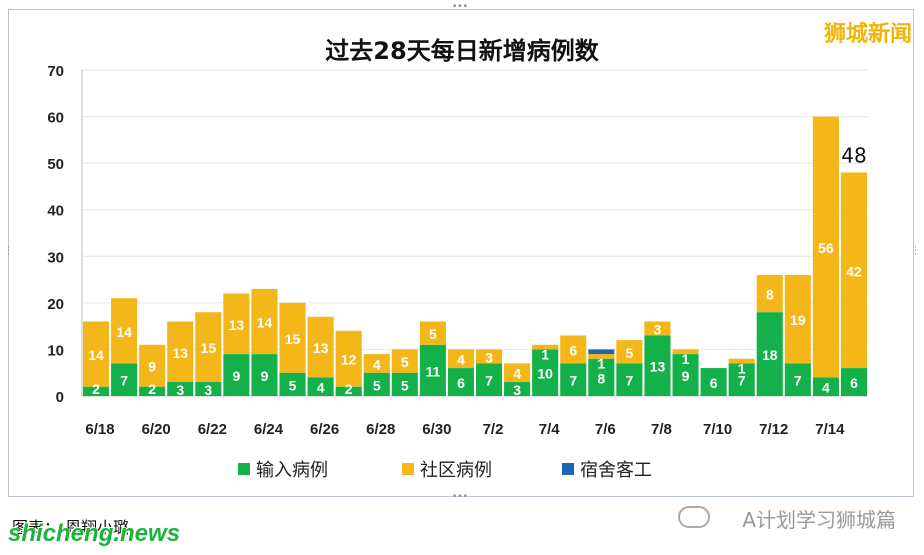 This screenshot has width=924, height=555. What do you see at coordinates (71, 527) in the screenshot?
I see `chart-credit-caption: 图表： 恩翔小璐` at bounding box center [71, 527].